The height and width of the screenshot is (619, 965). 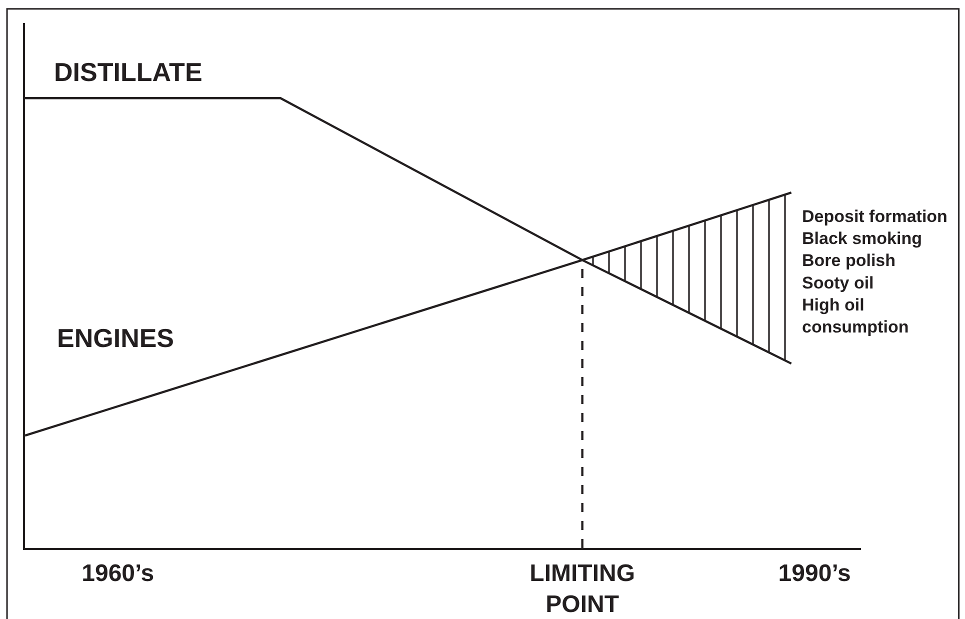 I want to click on x-tick-label: 1960’s, so click(x=118, y=573).